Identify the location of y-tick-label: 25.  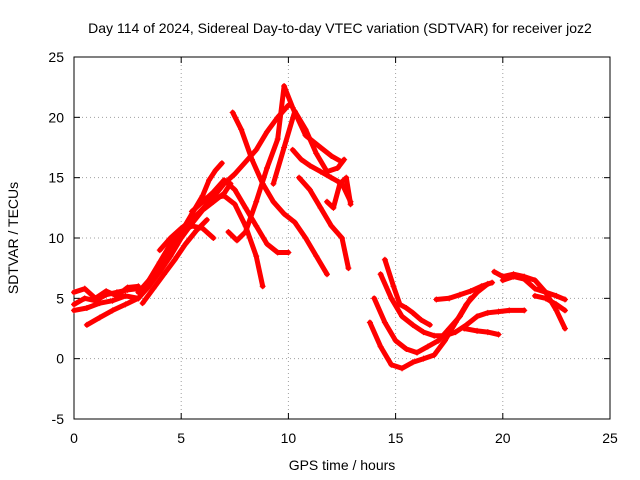
(56, 57).